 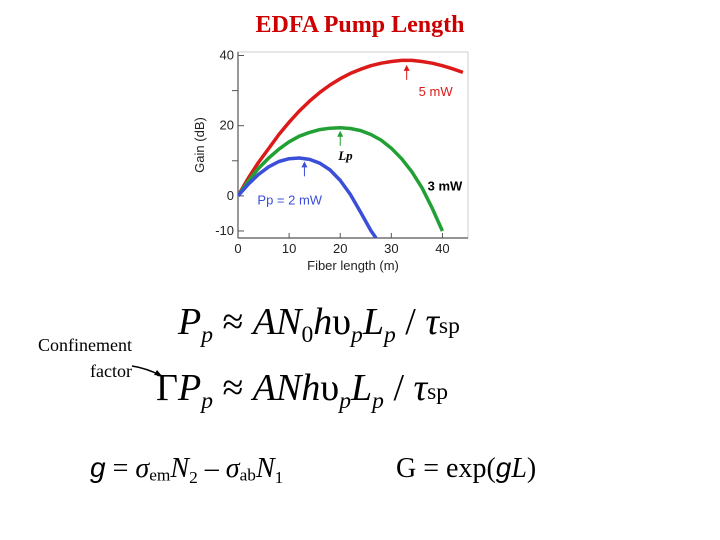 I want to click on series-line-pp-2-mw, so click(x=308, y=197).